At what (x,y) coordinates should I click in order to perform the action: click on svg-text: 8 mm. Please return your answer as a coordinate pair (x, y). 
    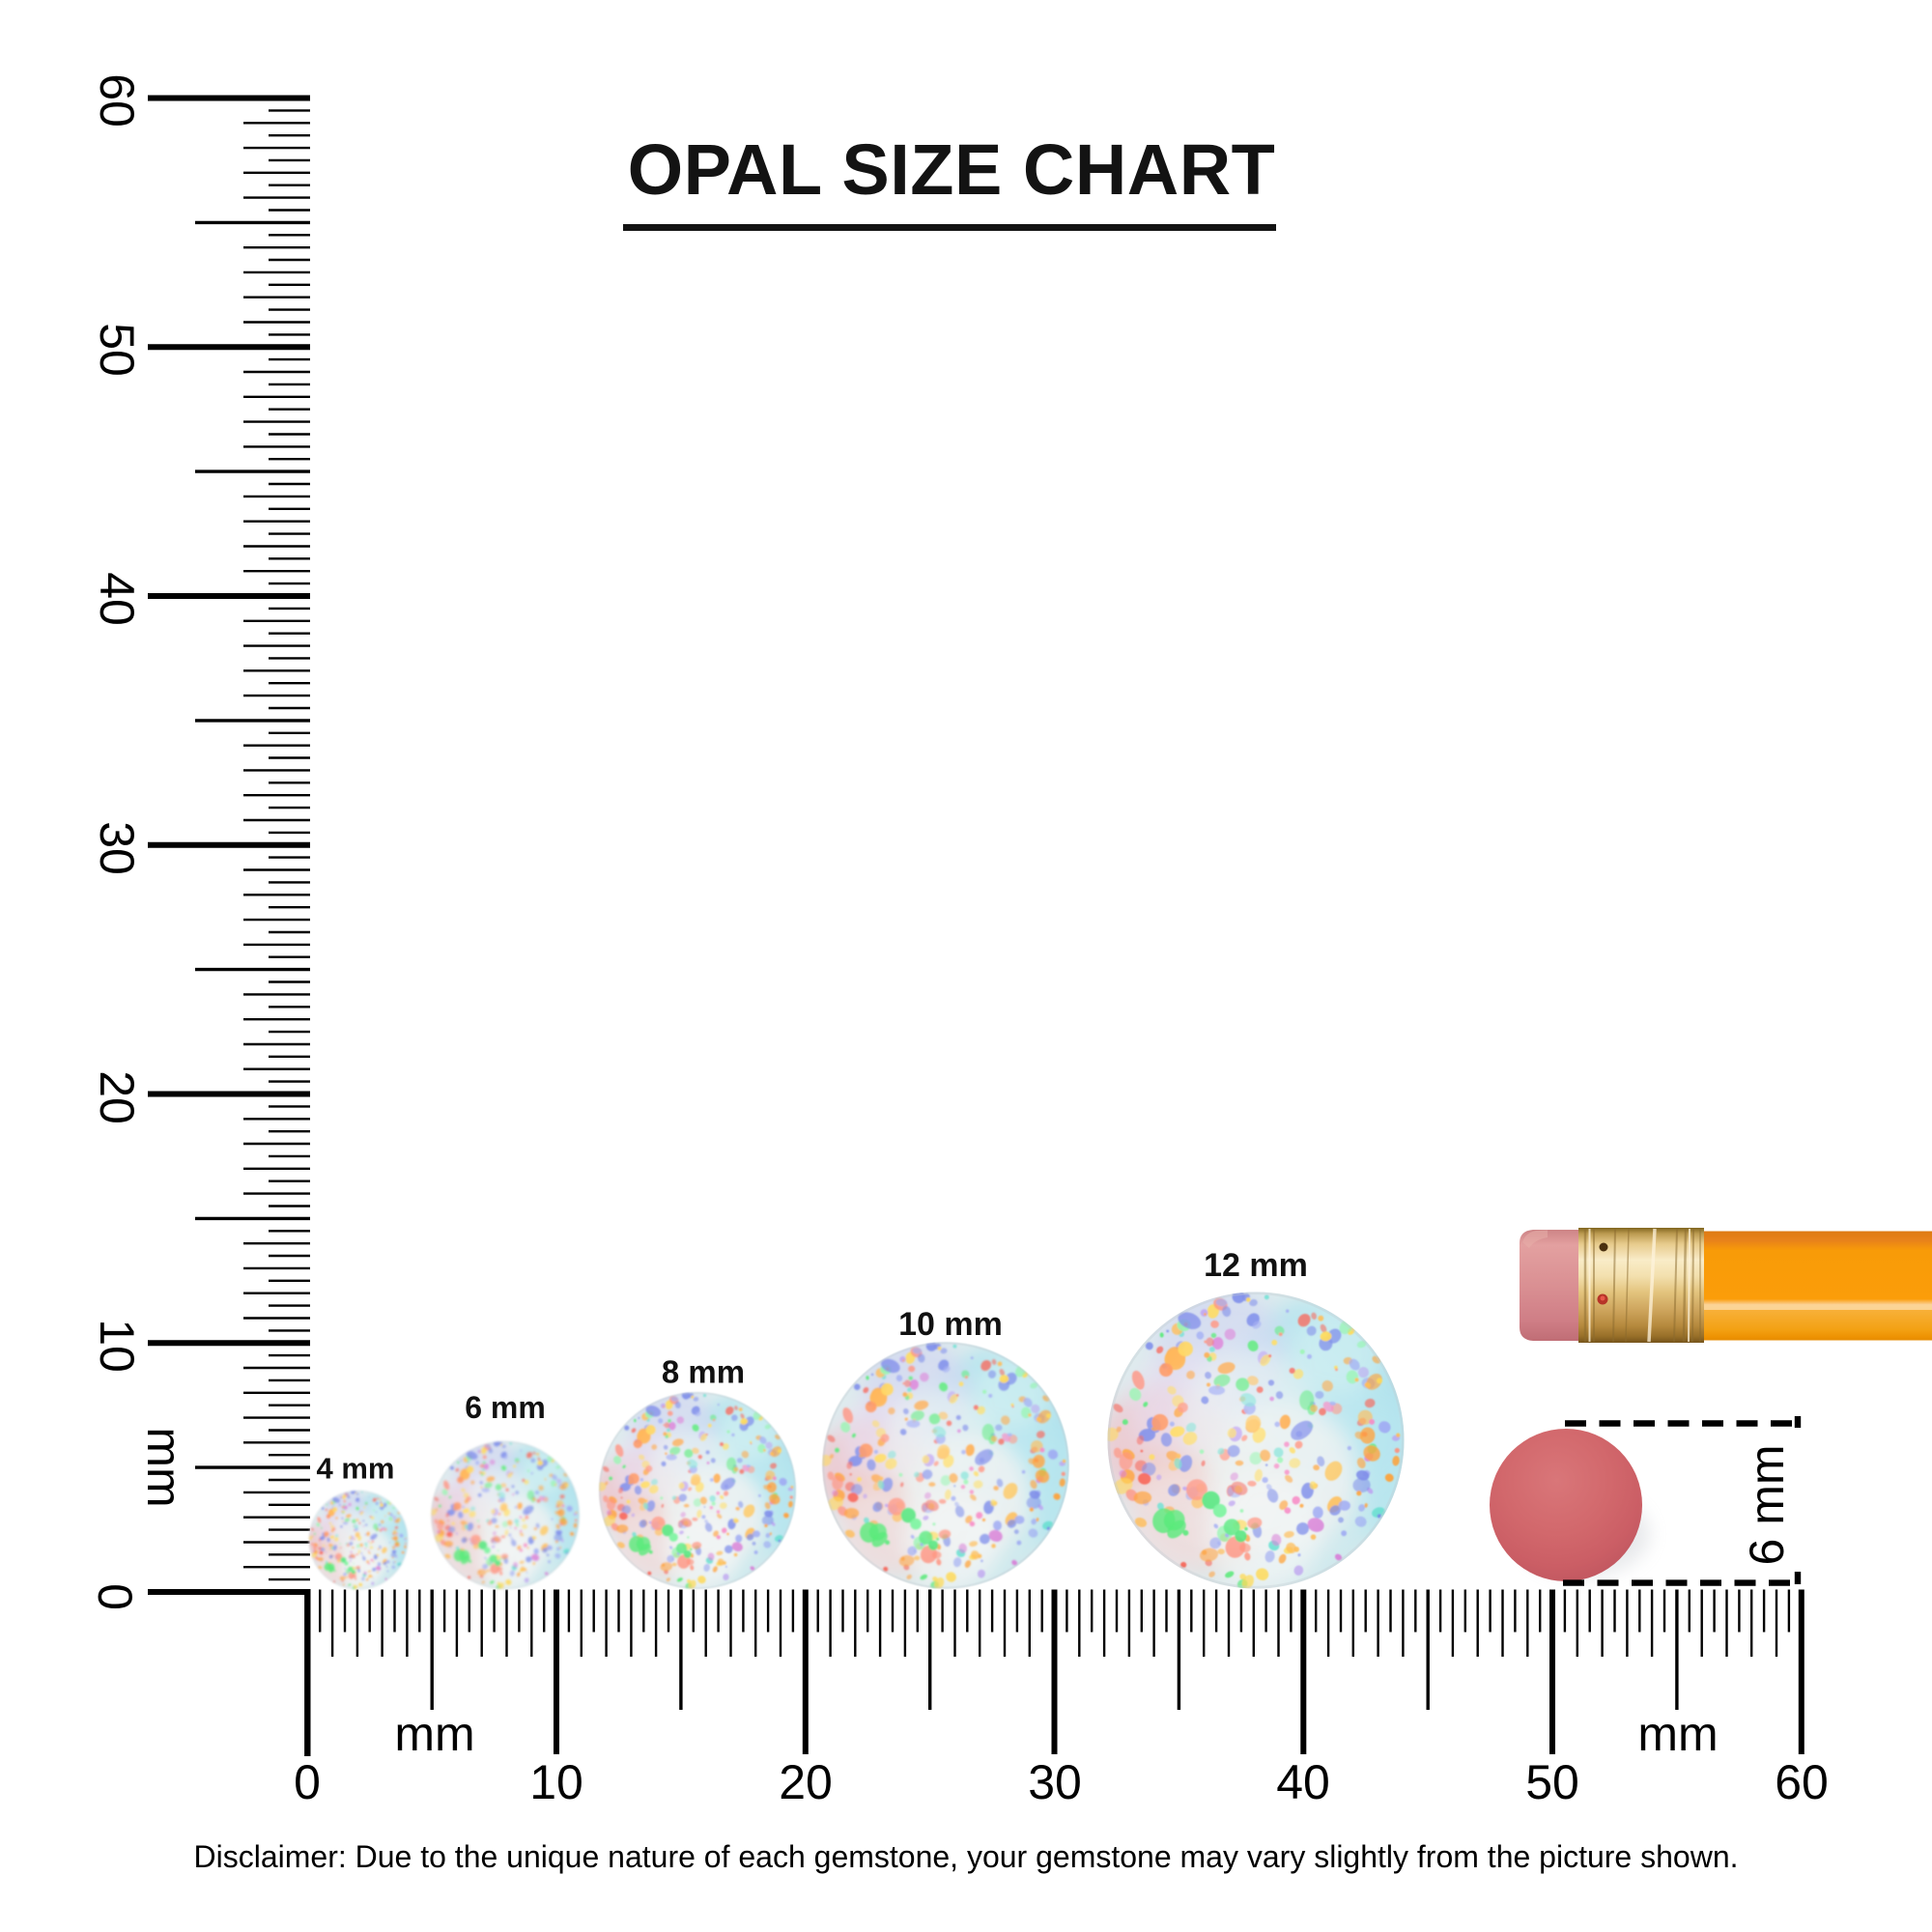
    Looking at the image, I should click on (703, 1372).